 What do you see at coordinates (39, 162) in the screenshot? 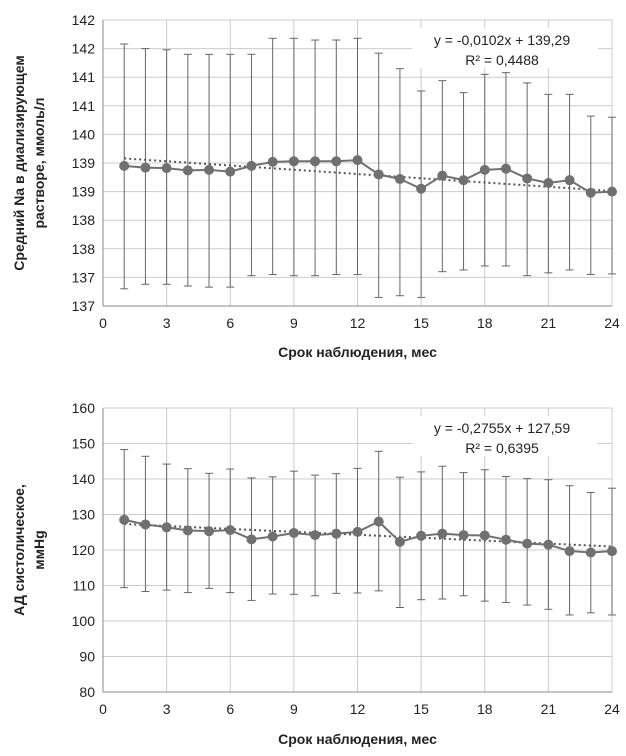
I see `y-axis-label: растворе, ммоль/л` at bounding box center [39, 162].